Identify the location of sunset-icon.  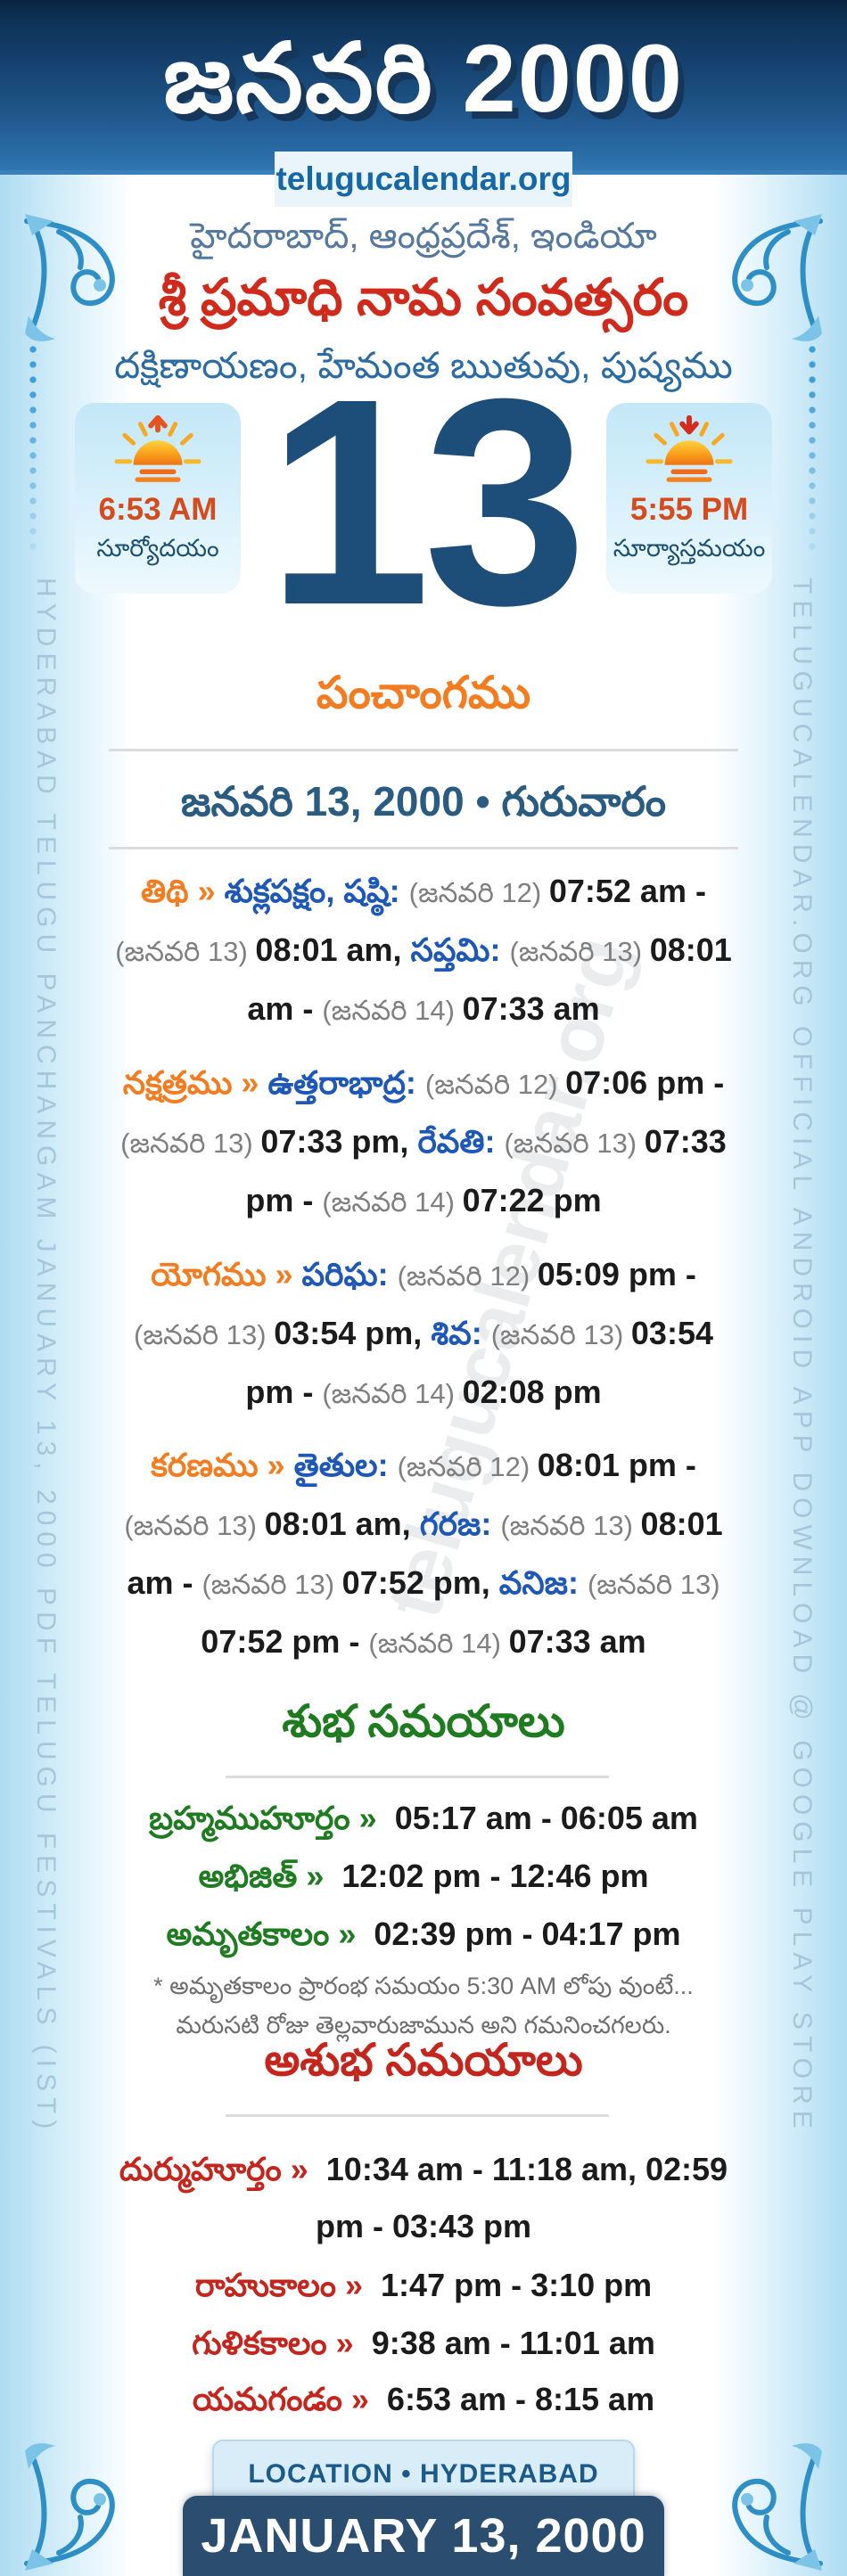
(689, 449).